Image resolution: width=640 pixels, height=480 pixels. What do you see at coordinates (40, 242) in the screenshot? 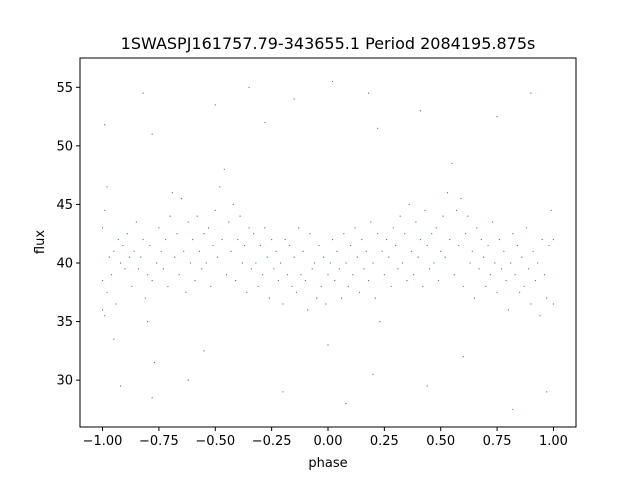
I see `y-axis-label: flux` at bounding box center [40, 242].